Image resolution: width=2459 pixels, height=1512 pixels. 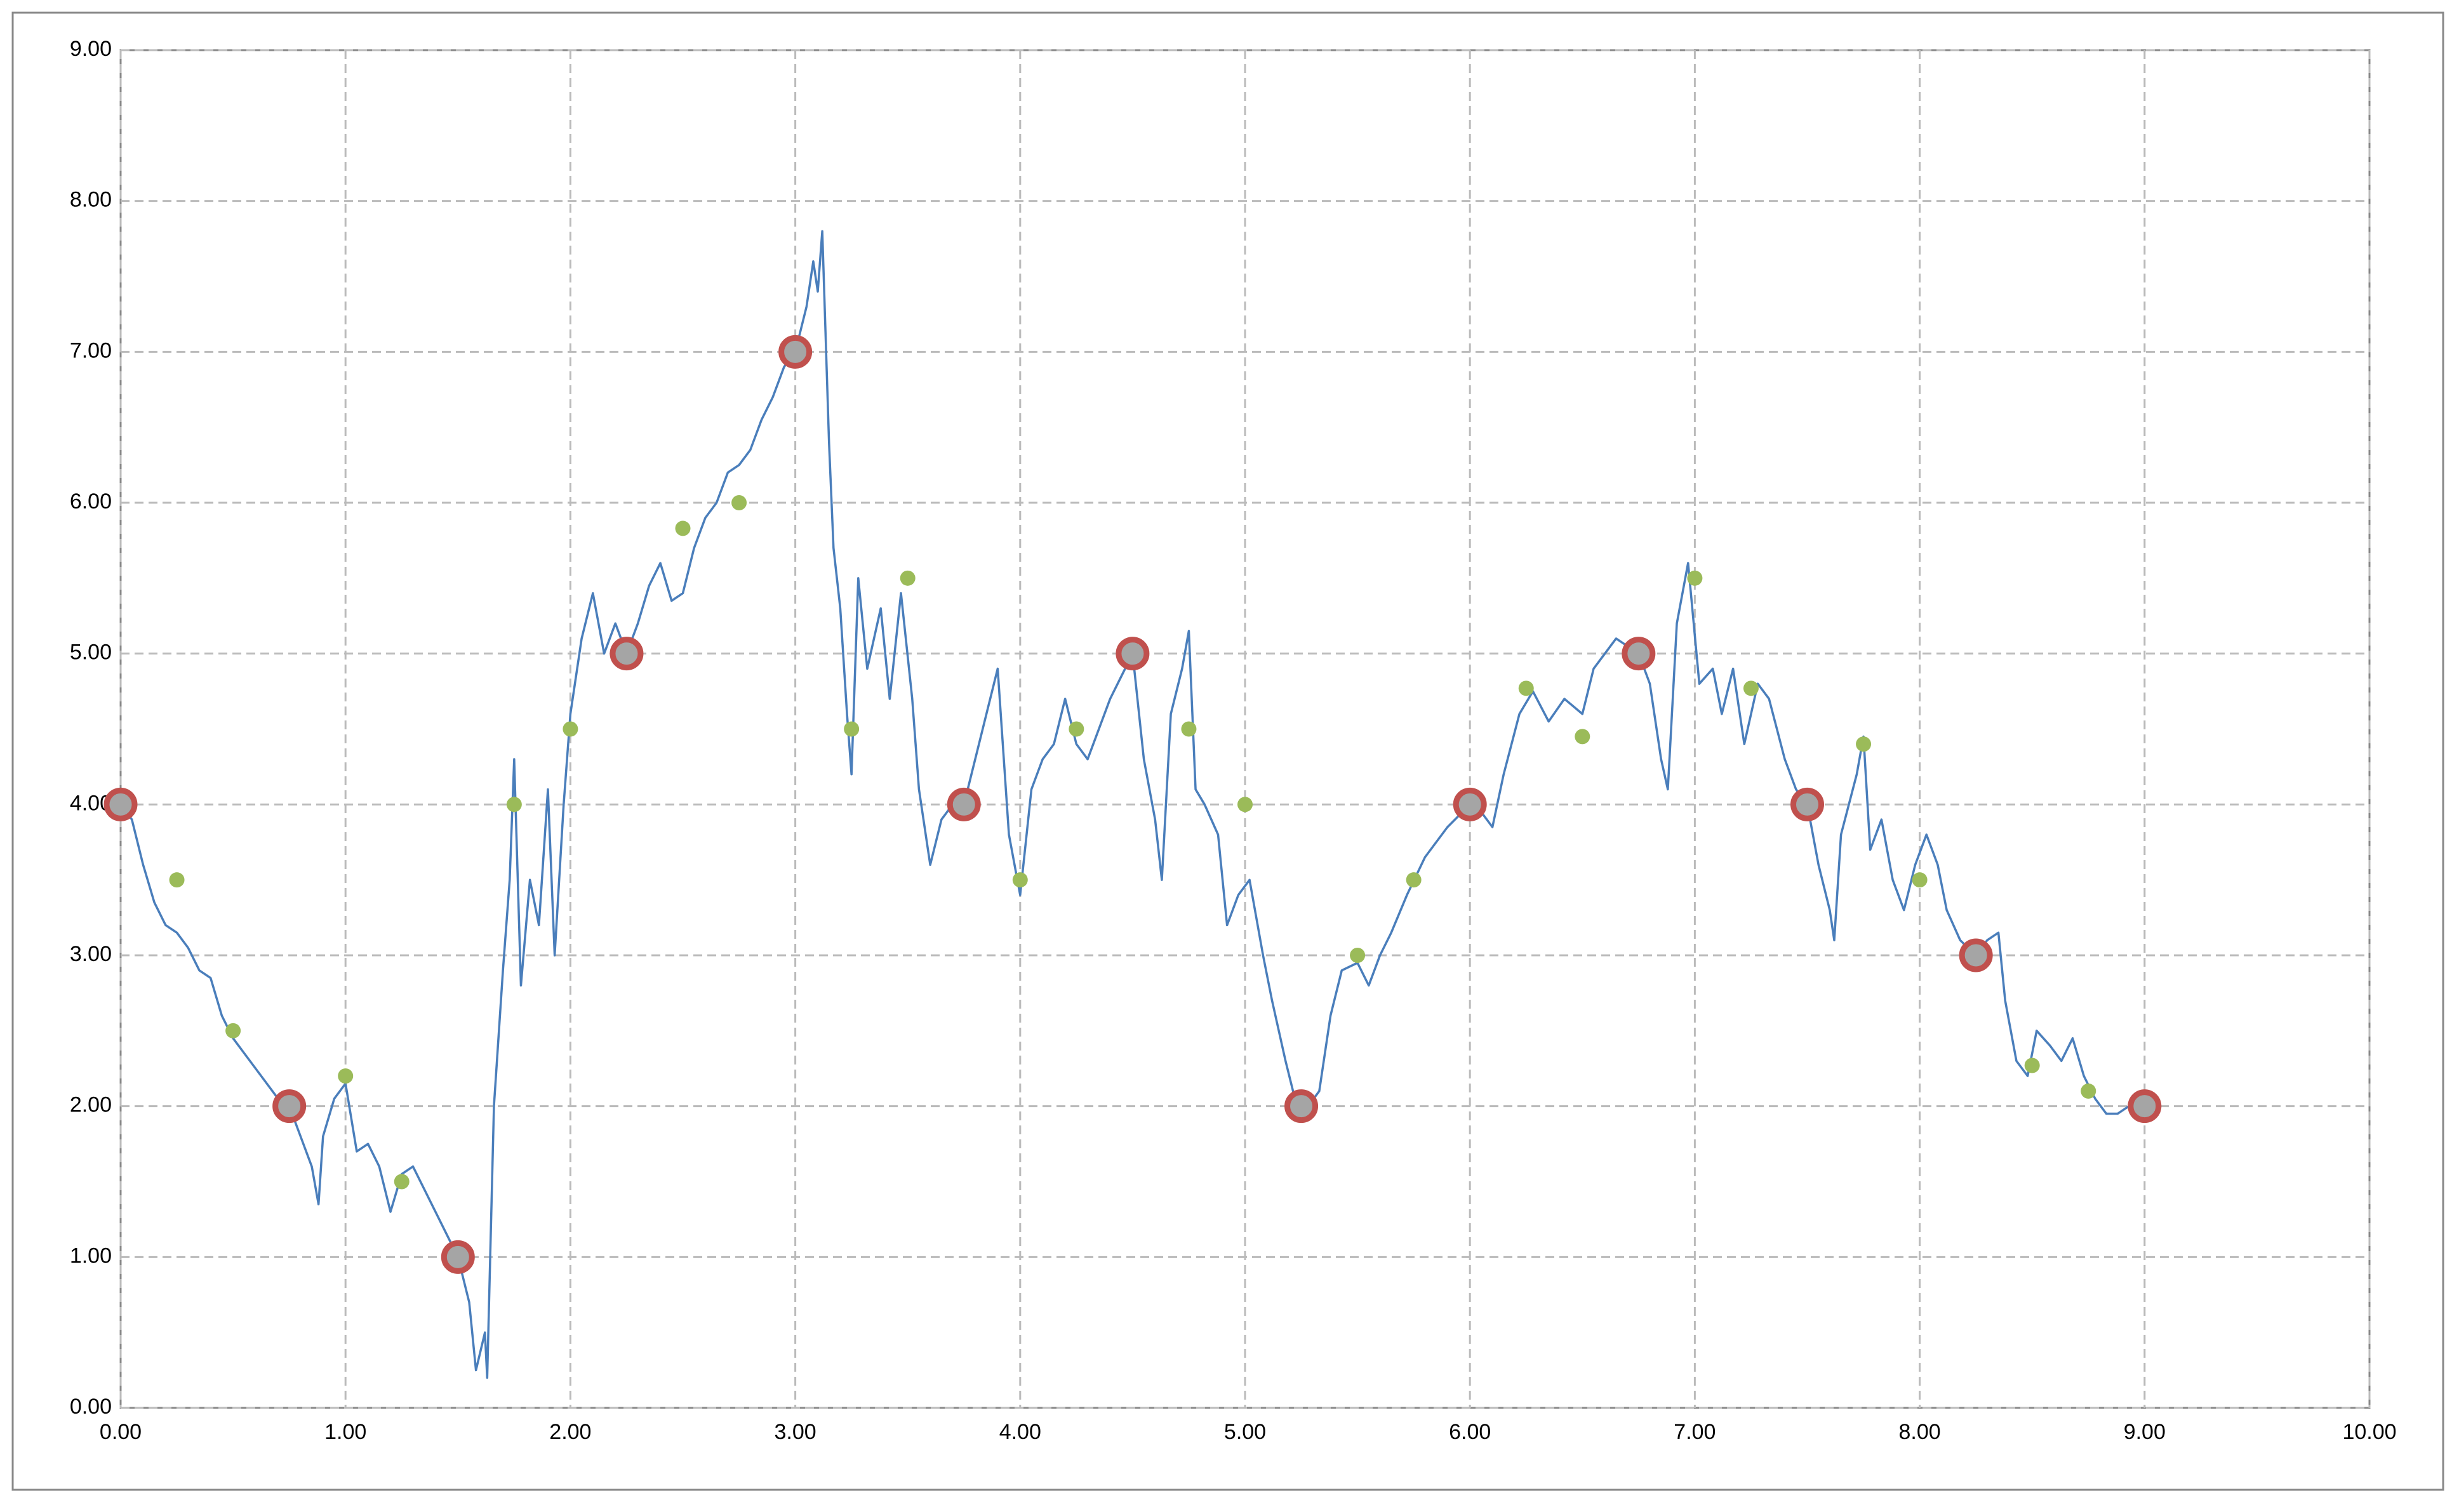 I want to click on y-tick-label: 7.00, so click(x=91, y=350).